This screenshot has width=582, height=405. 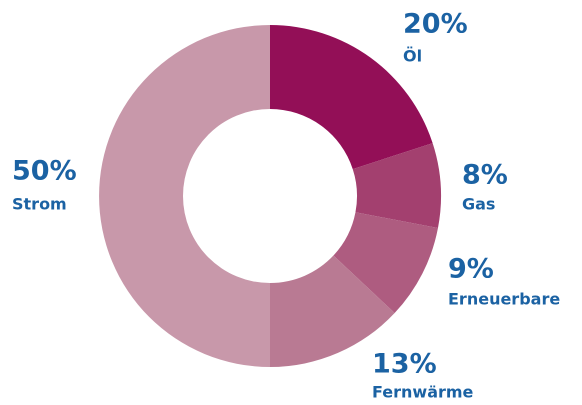 What do you see at coordinates (471, 269) in the screenshot?
I see `value-label: 9%` at bounding box center [471, 269].